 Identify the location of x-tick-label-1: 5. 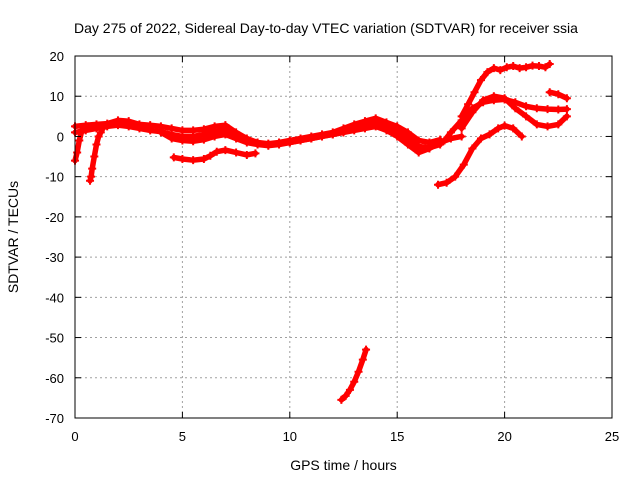
(182, 436).